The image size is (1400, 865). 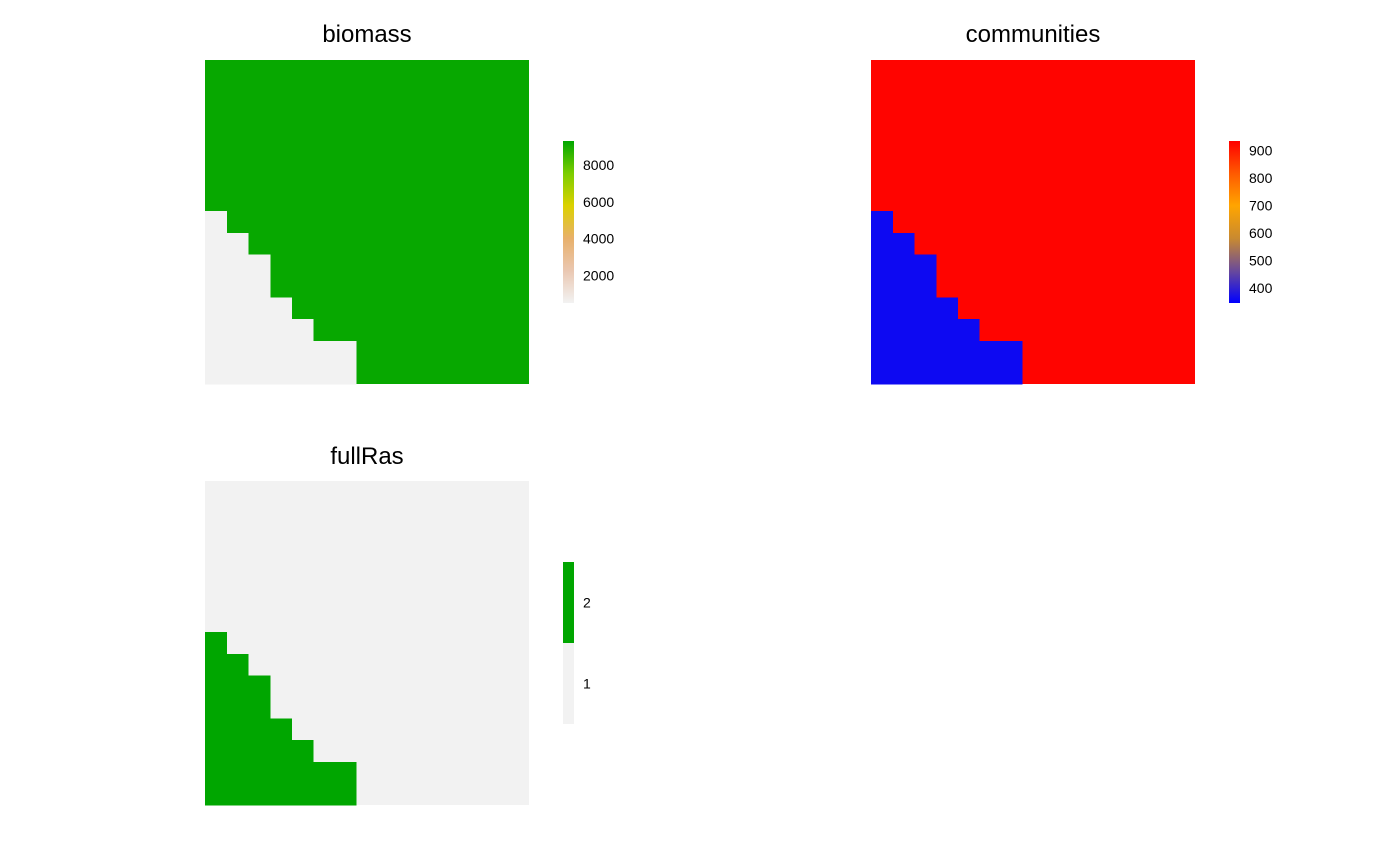 What do you see at coordinates (1261, 233) in the screenshot?
I see `legend-tick-label: 600` at bounding box center [1261, 233].